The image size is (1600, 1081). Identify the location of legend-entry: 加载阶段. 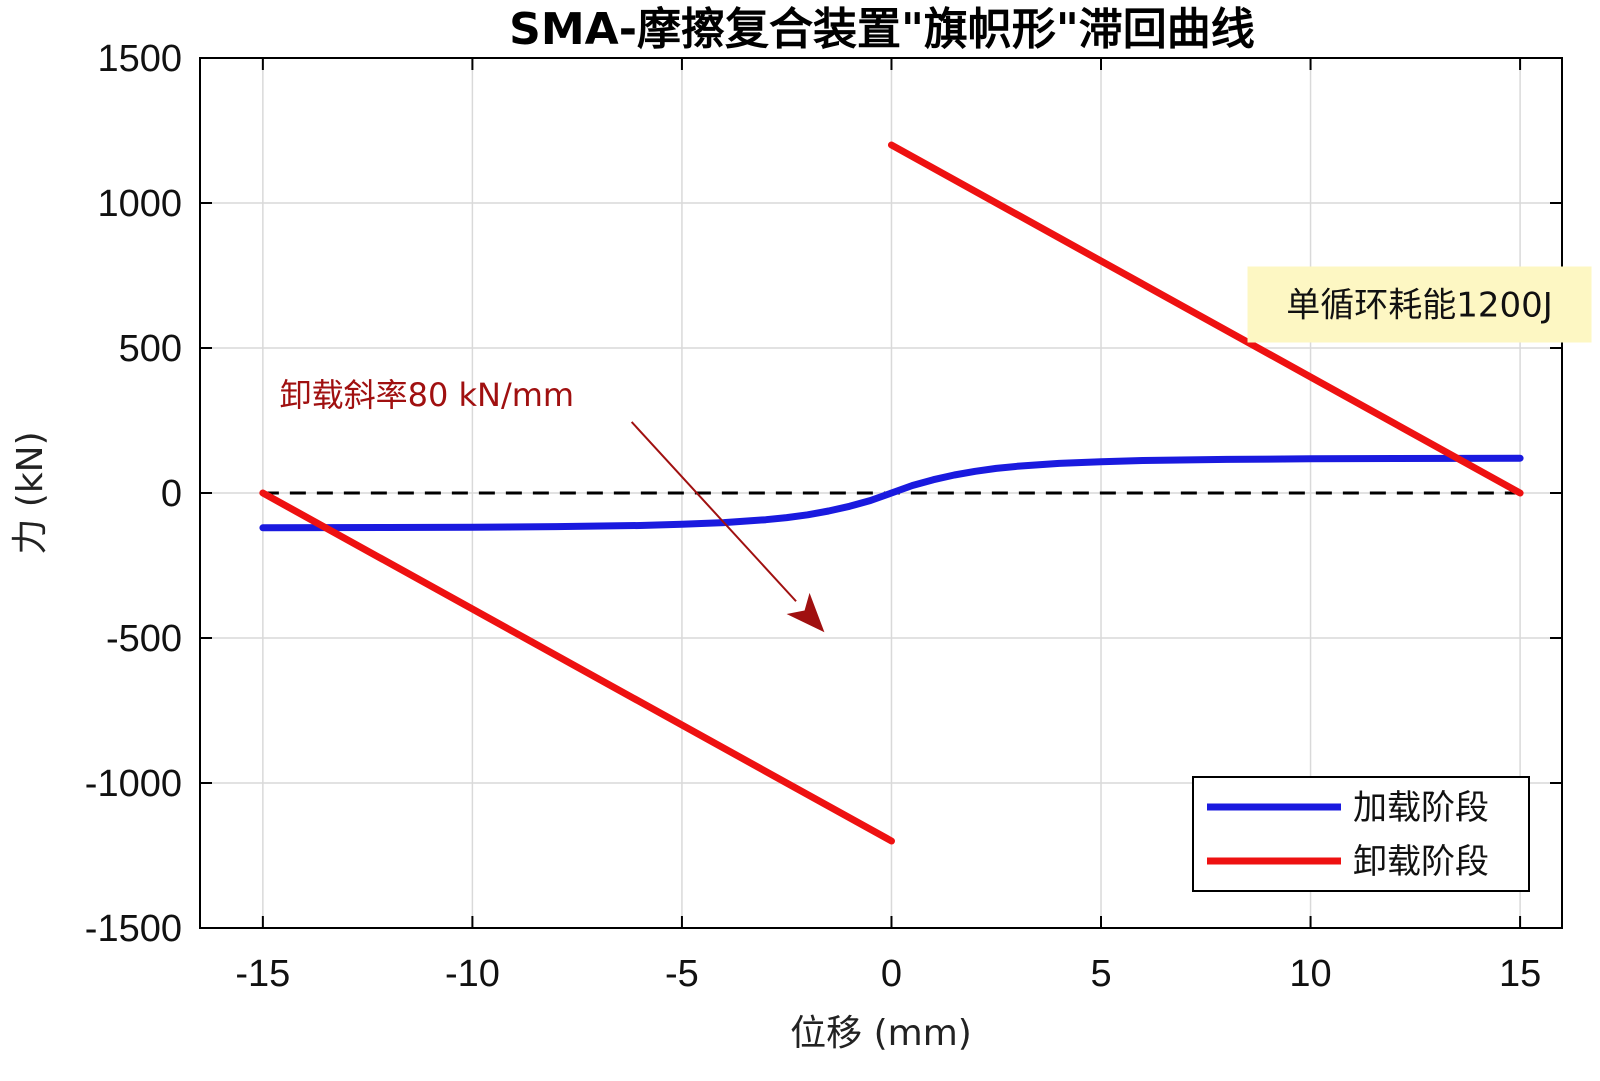
(1421, 808).